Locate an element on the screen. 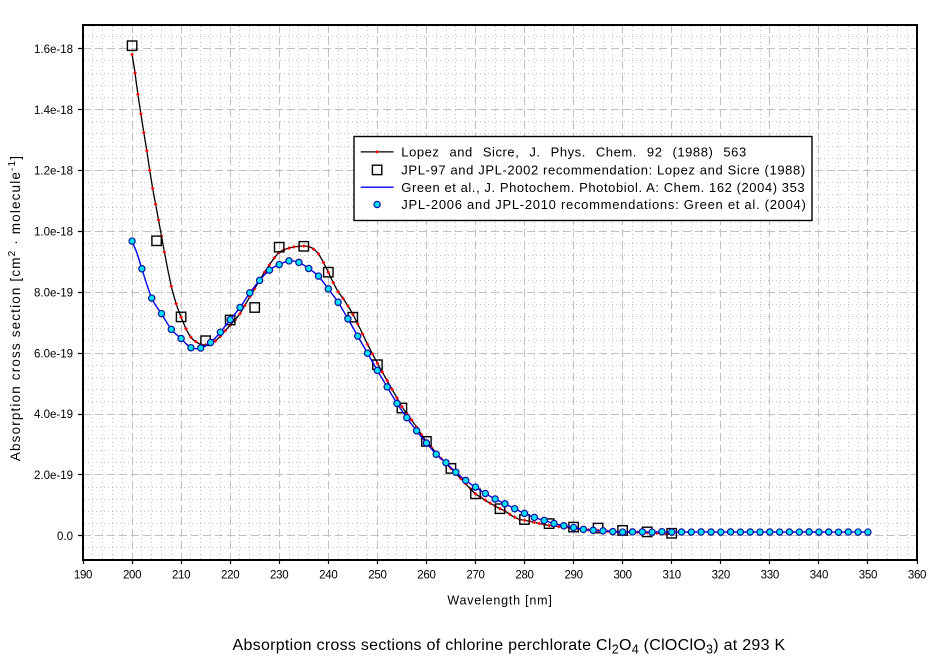 This screenshot has width=942, height=667. svg-text: 1.6e-18 is located at coordinates (53, 50).